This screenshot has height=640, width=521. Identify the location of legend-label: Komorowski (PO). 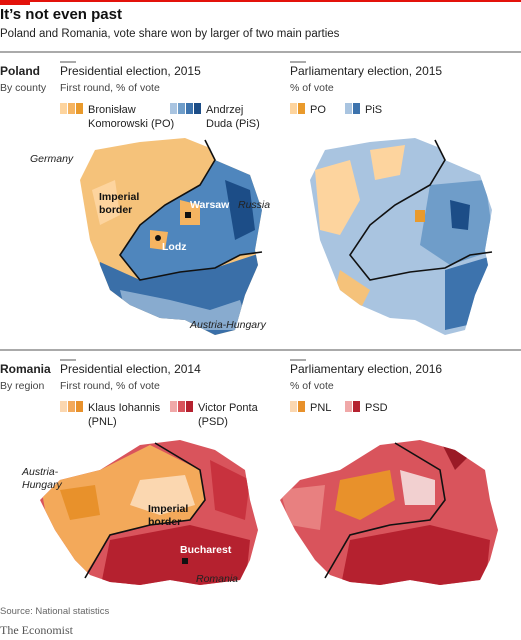
(131, 124).